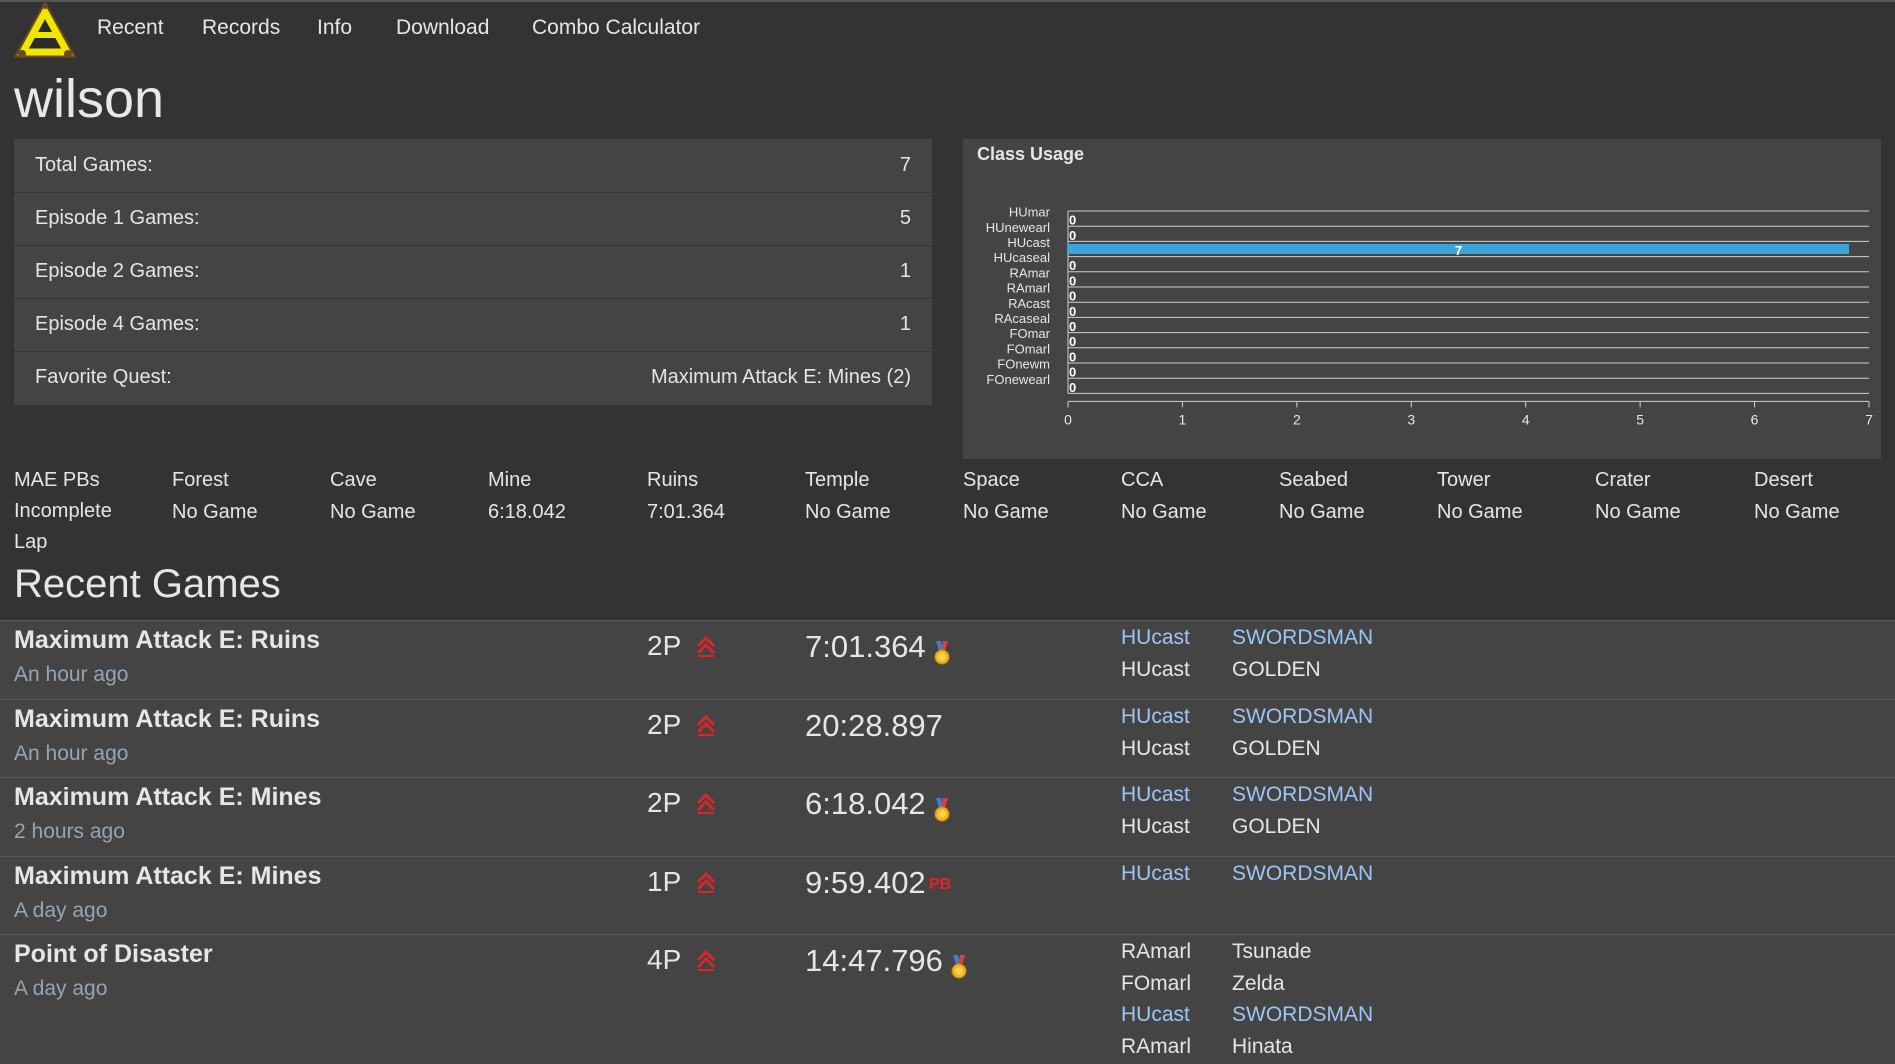 The image size is (1895, 1064). I want to click on x-tick-label: 4, so click(1526, 419).